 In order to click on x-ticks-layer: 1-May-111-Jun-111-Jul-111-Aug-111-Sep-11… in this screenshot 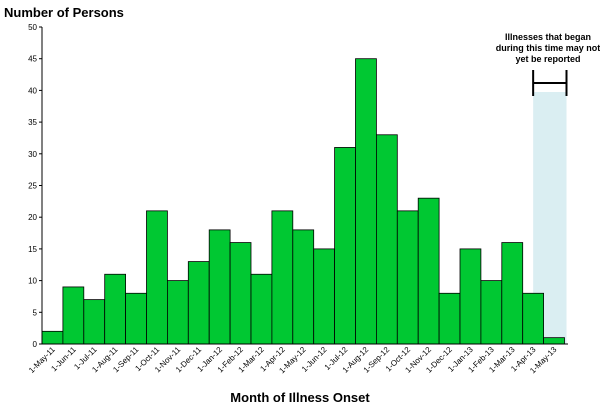, I will do `click(293, 360)`.